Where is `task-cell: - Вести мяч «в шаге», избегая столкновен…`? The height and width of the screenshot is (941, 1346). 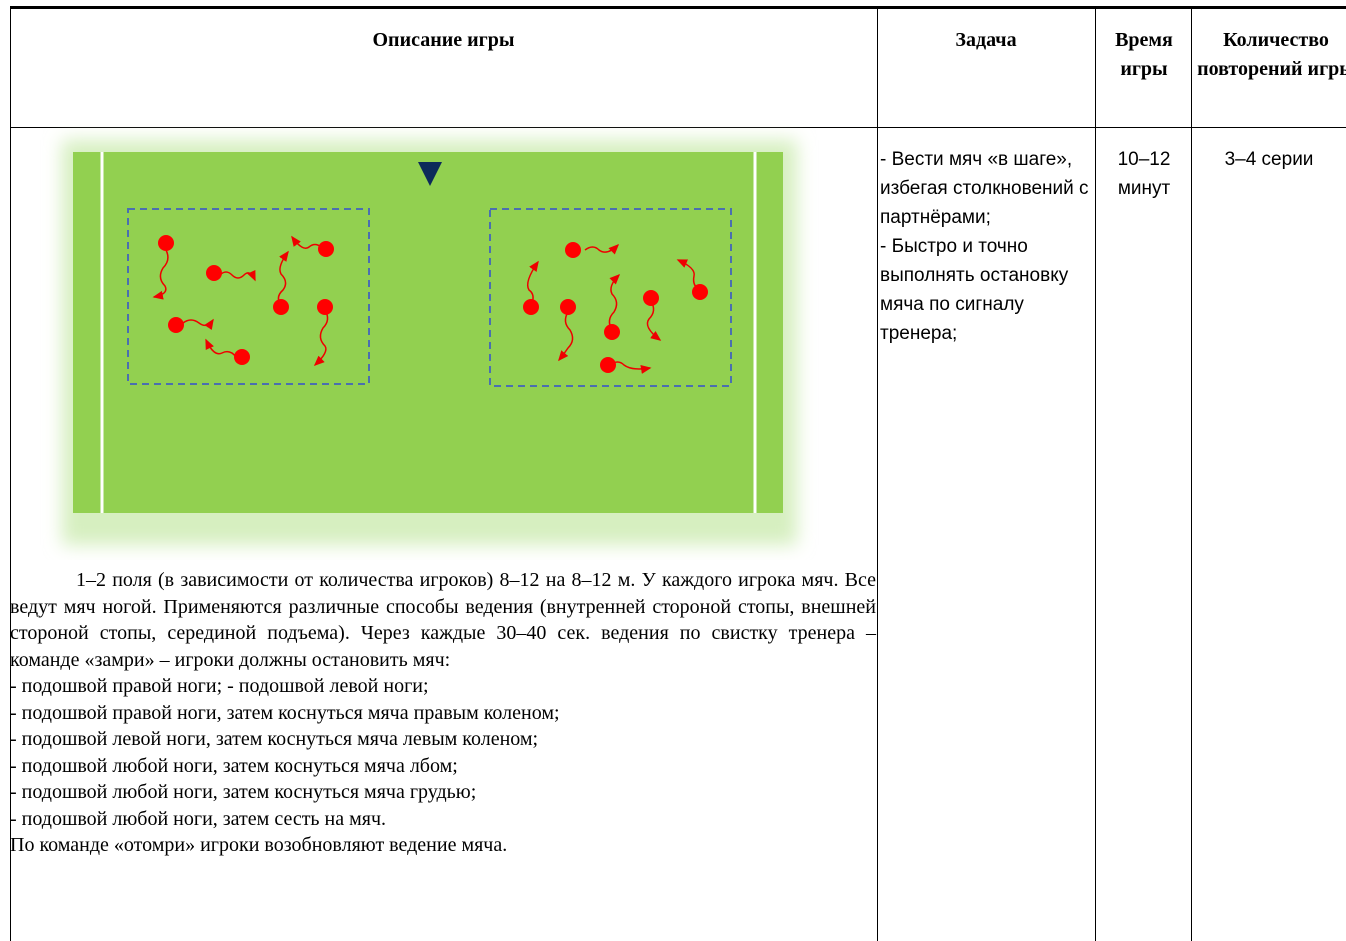
task-cell: - Вести мяч «в шаге», избегая столкновен… is located at coordinates (986, 246).